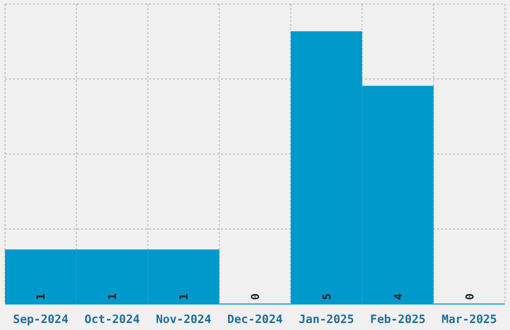 The image size is (510, 330). Describe the element at coordinates (398, 319) in the screenshot. I see `x-tick-label: Feb-2025` at that location.